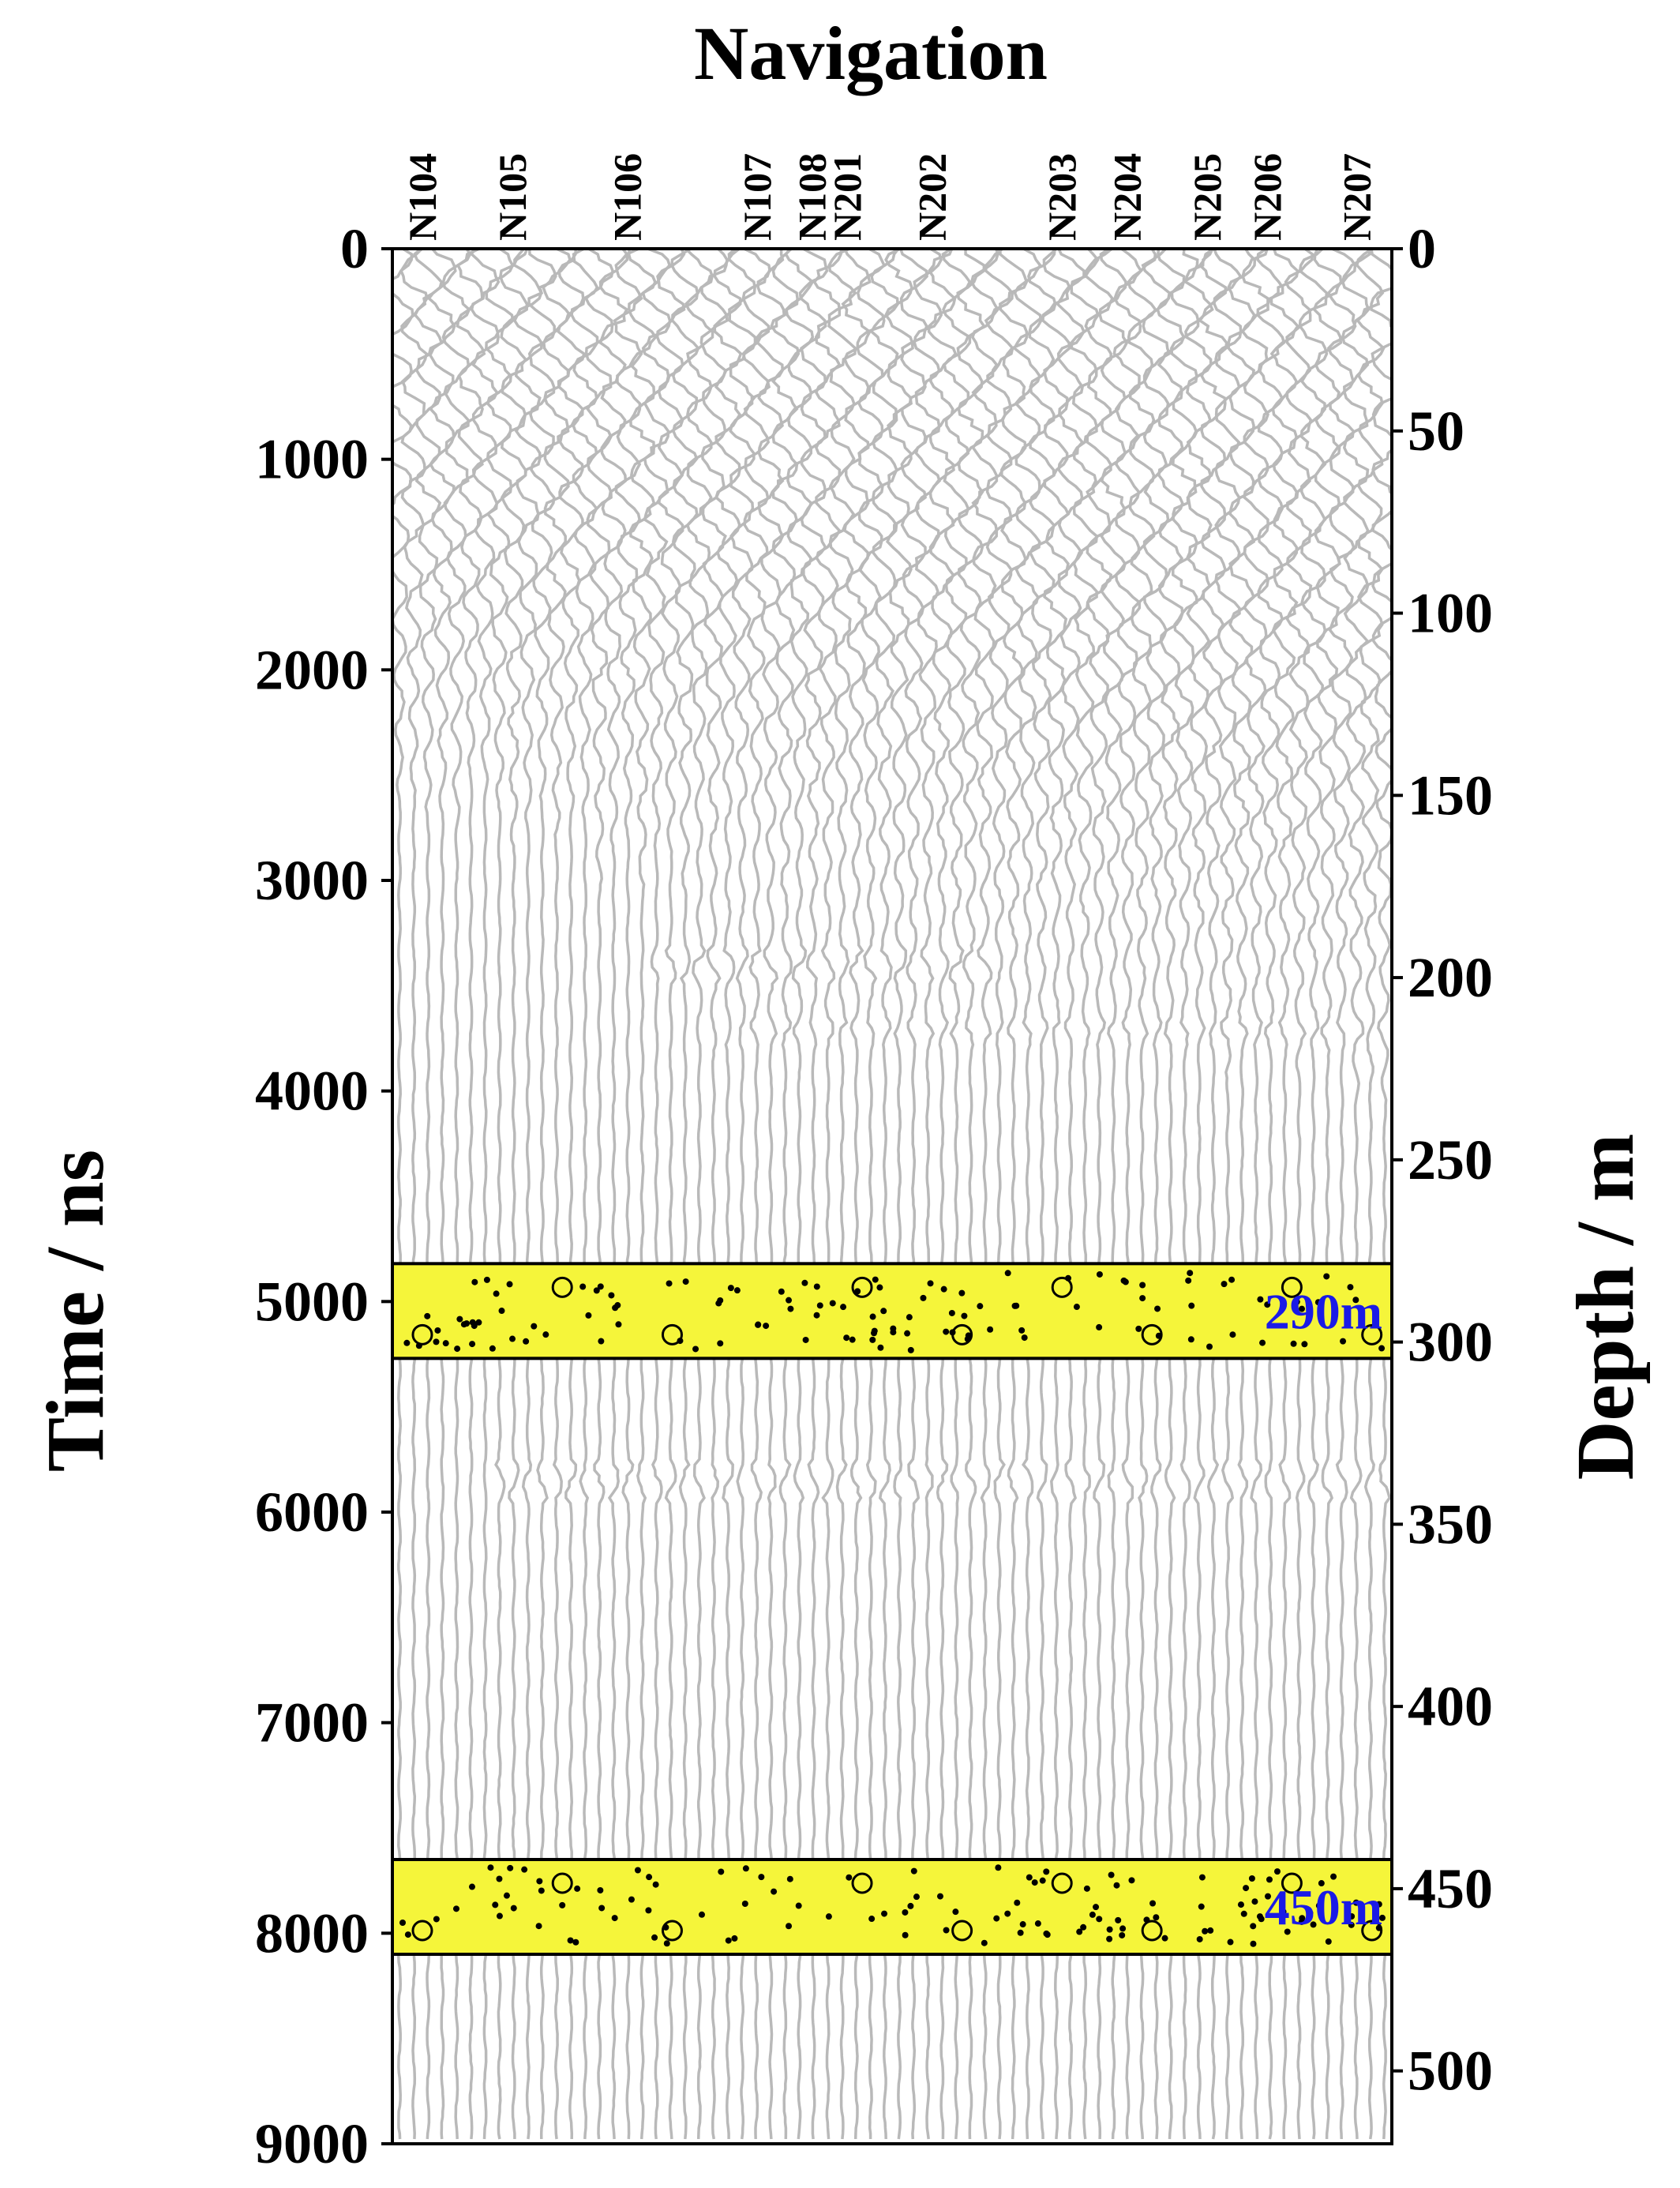 The width and height of the screenshot is (1680, 2188). What do you see at coordinates (1450, 1343) in the screenshot?
I see `depth-tick-label: 300` at bounding box center [1450, 1343].